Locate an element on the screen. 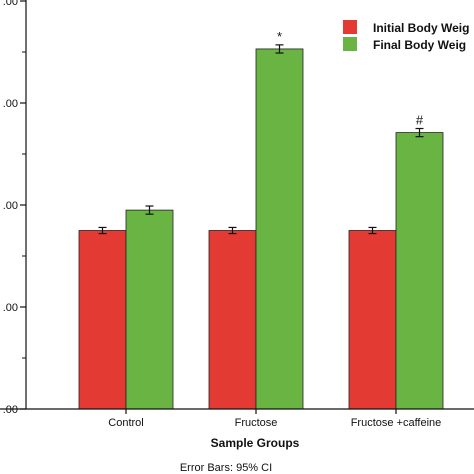  category-label-2: Fructose +caffeine is located at coordinates (396, 423).